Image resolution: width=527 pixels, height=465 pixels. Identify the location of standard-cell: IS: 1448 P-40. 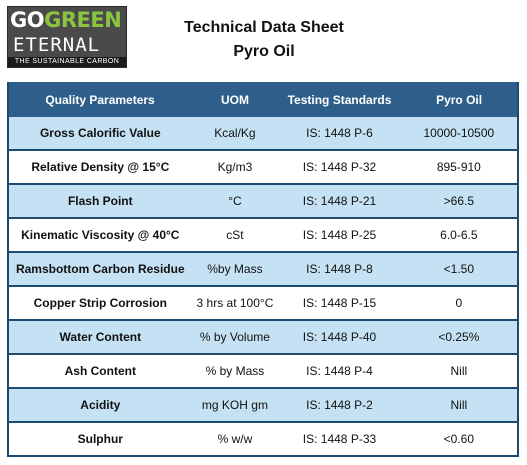
(339, 337).